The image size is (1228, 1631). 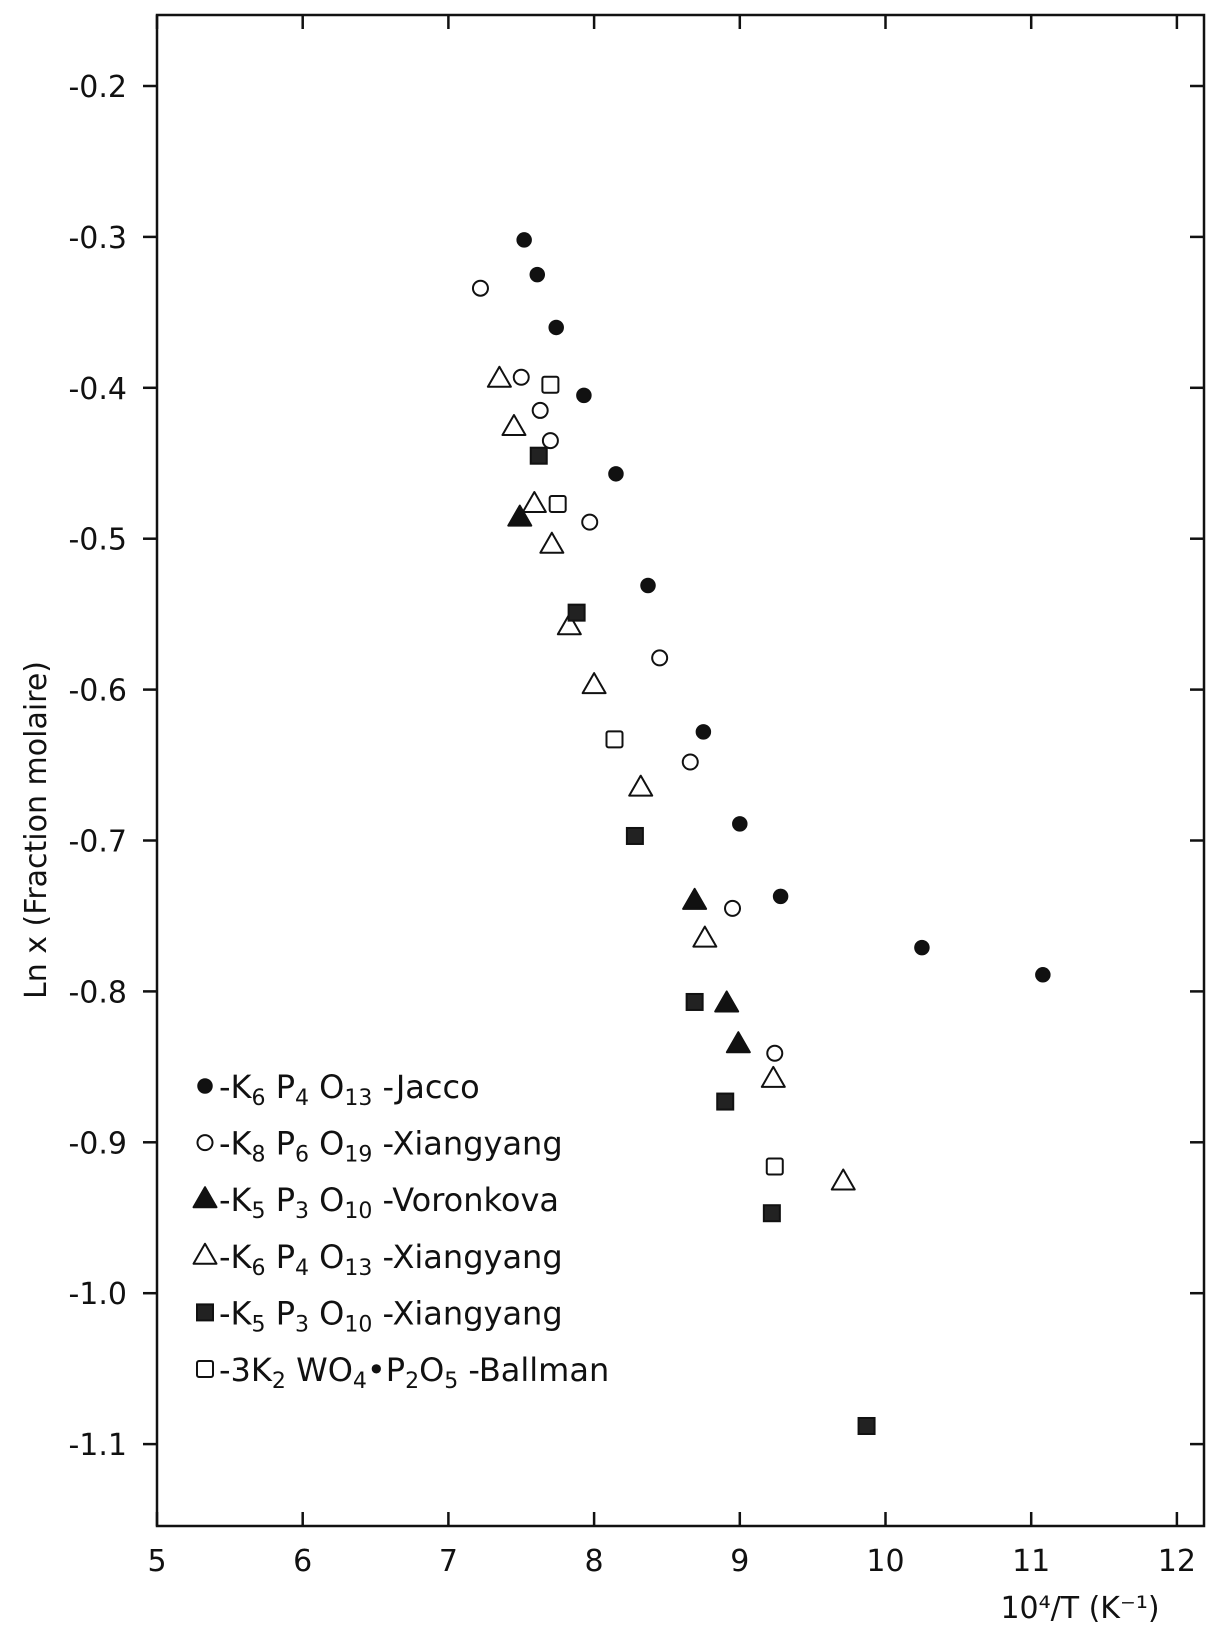 I want to click on legend-label-part: 10, so click(x=358, y=1211).